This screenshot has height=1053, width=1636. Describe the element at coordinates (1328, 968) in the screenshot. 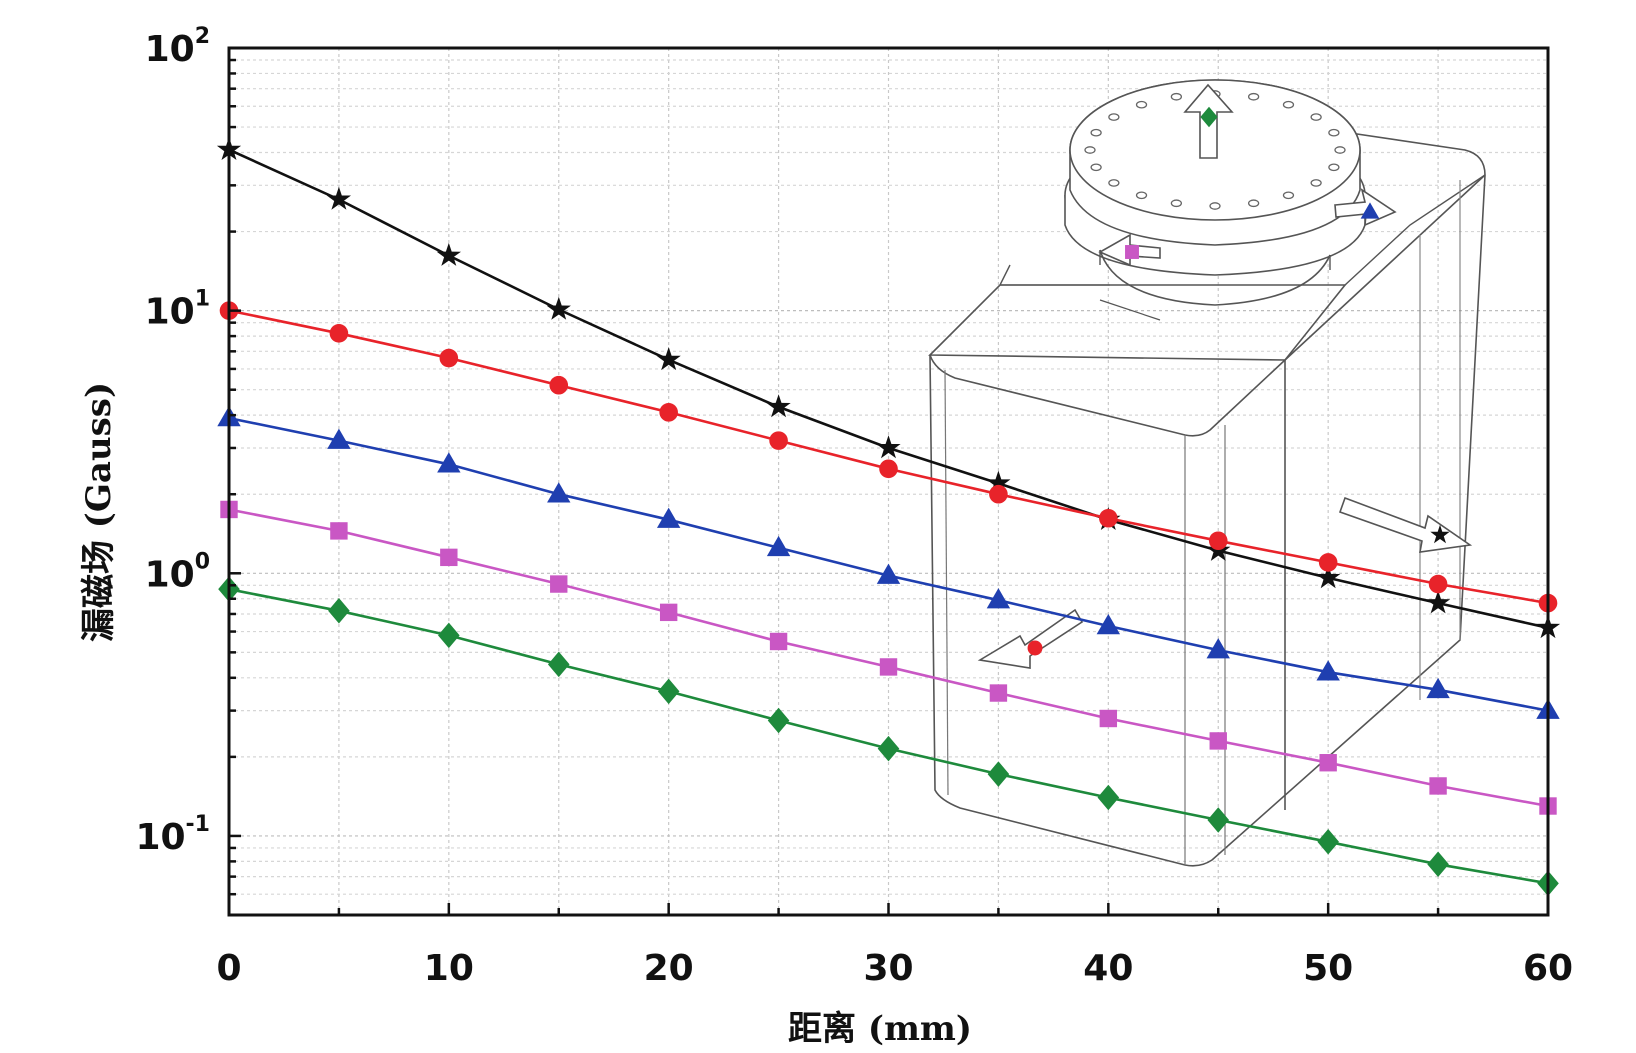

I see `x-tick-label: 50` at that location.